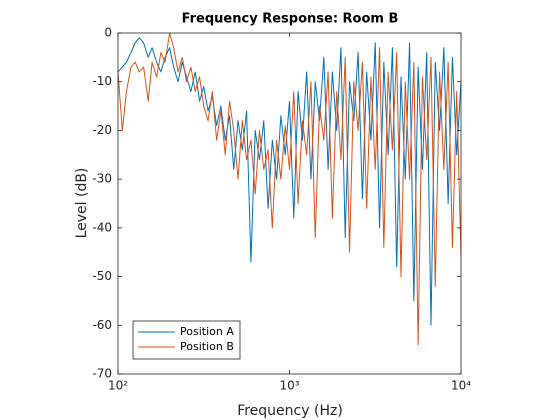 This screenshot has width=560, height=420. What do you see at coordinates (290, 19) in the screenshot?
I see `chart-title: Frequency Response: Room B` at bounding box center [290, 19].